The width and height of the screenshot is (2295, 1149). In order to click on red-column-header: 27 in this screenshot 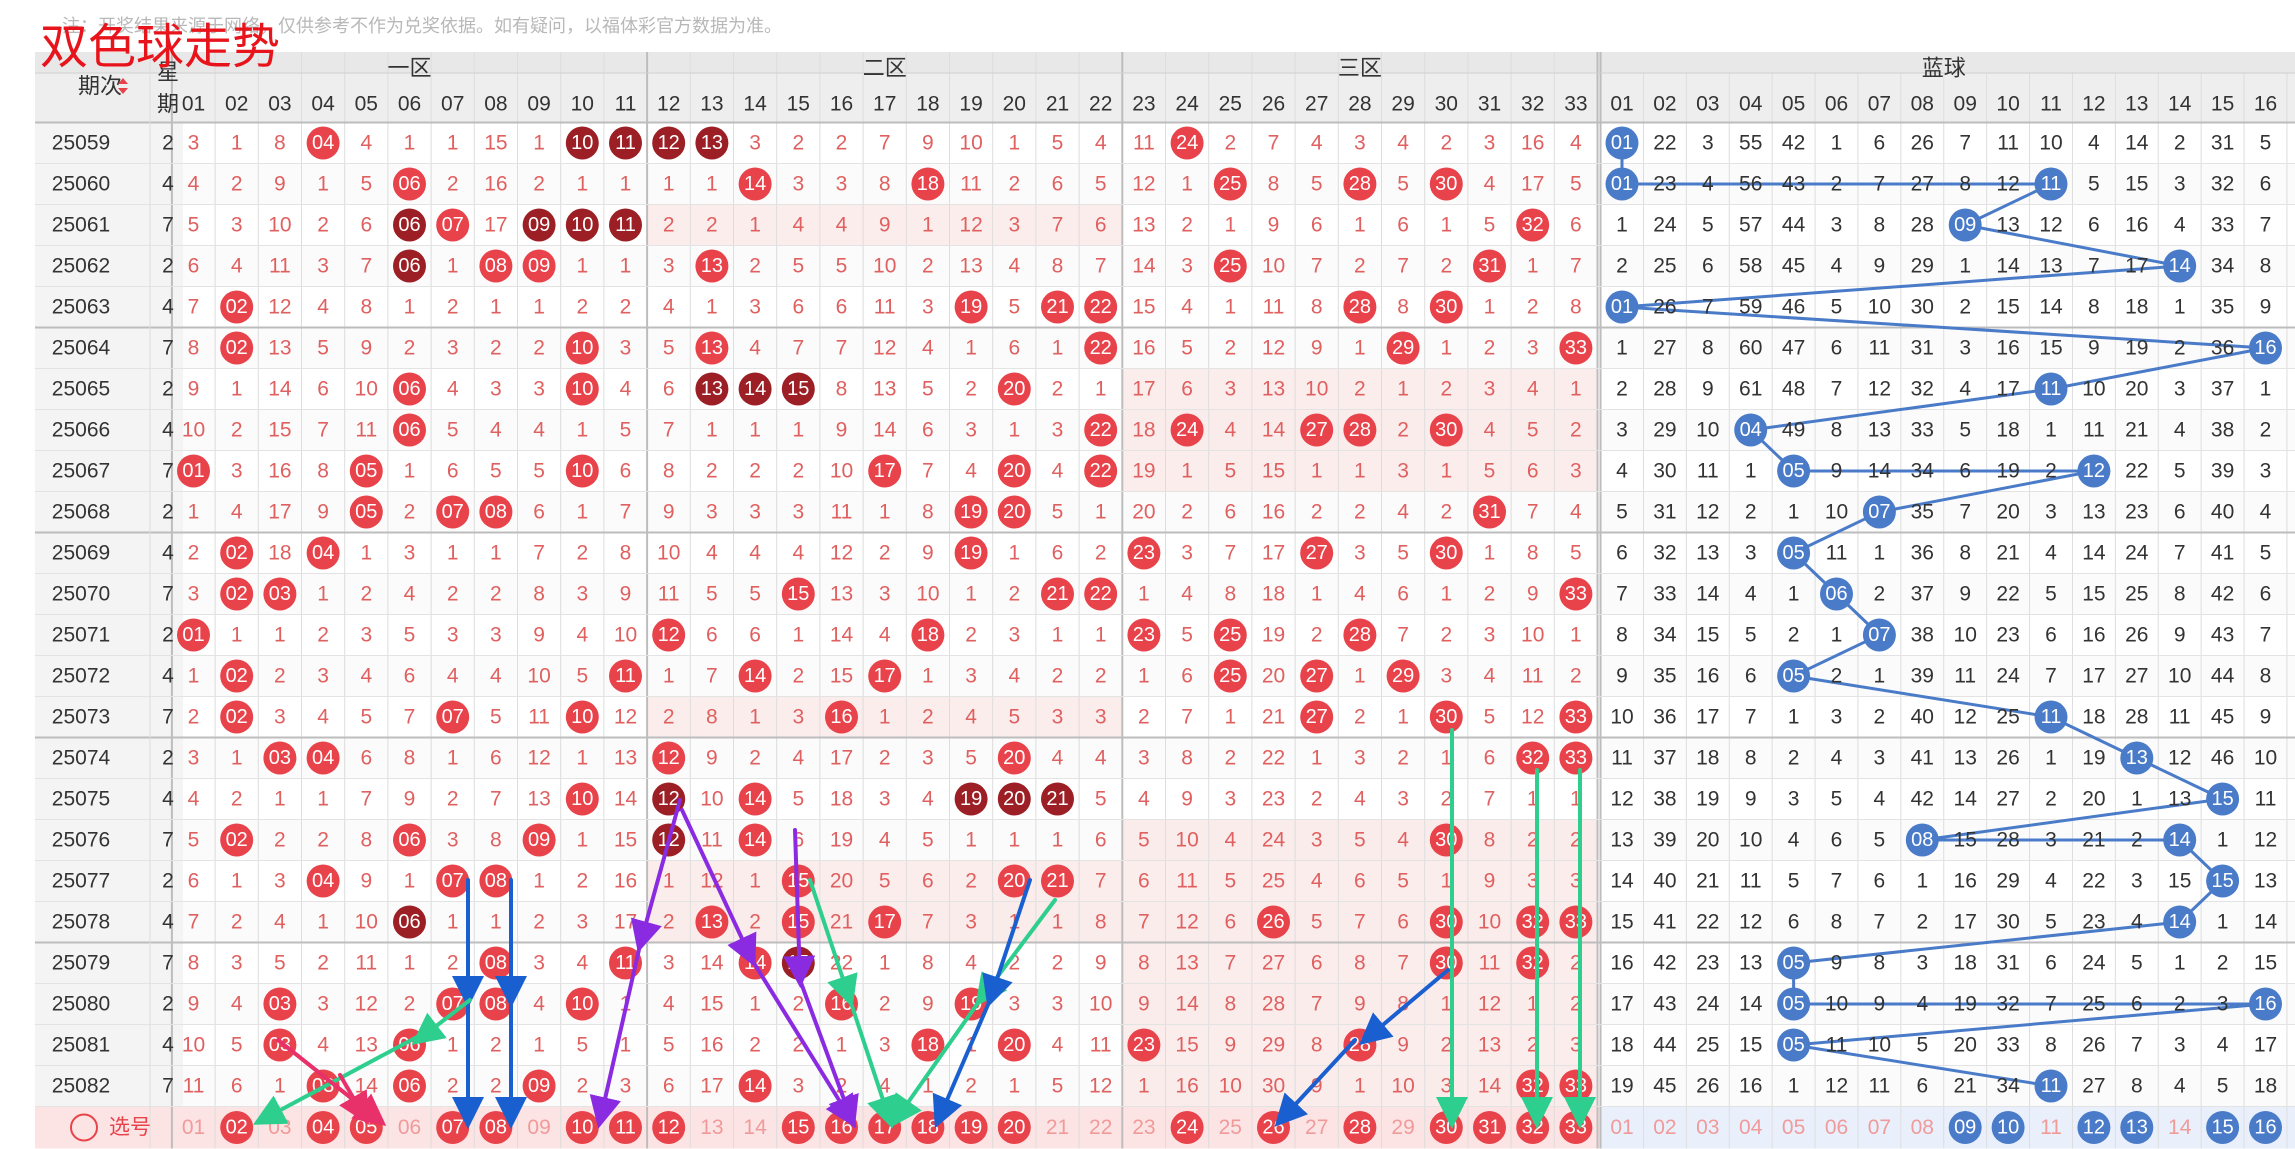, I will do `click(1316, 104)`.